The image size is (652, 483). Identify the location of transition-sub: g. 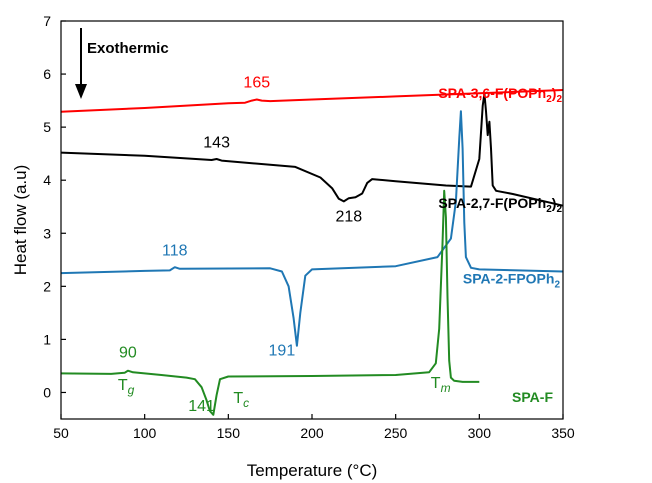
(131, 390).